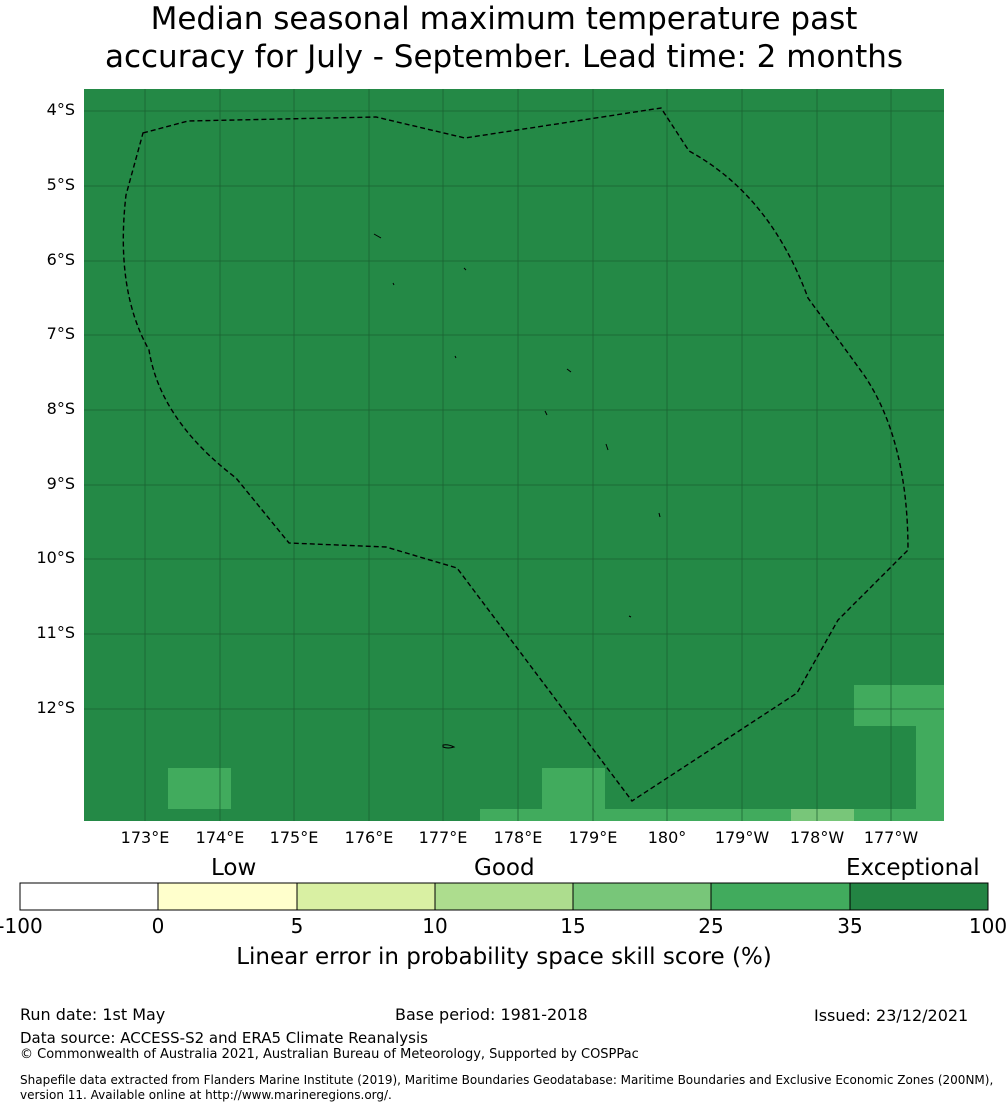 Image resolution: width=1008 pixels, height=1110 pixels. Describe the element at coordinates (742, 837) in the screenshot. I see `lon-label: 179°W` at that location.